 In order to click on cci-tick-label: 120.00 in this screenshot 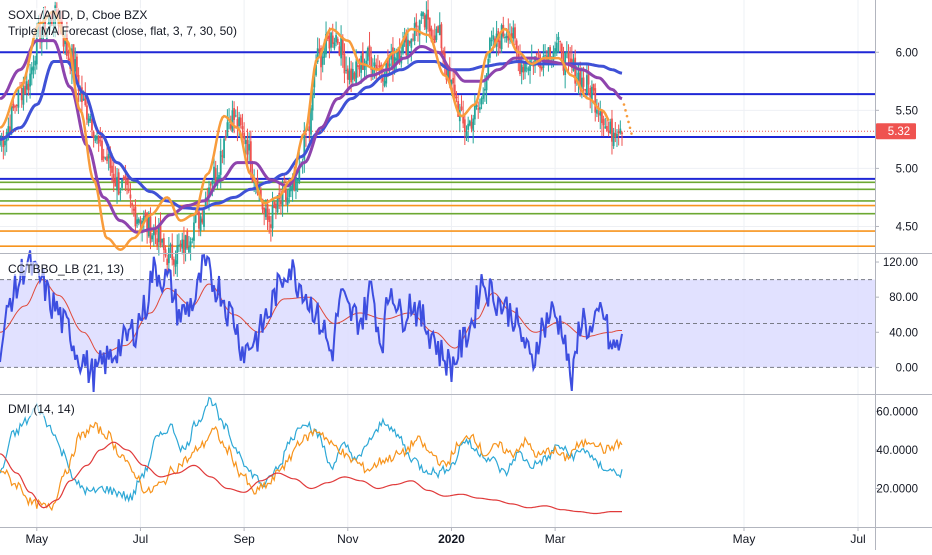, I will do `click(900, 263)`.